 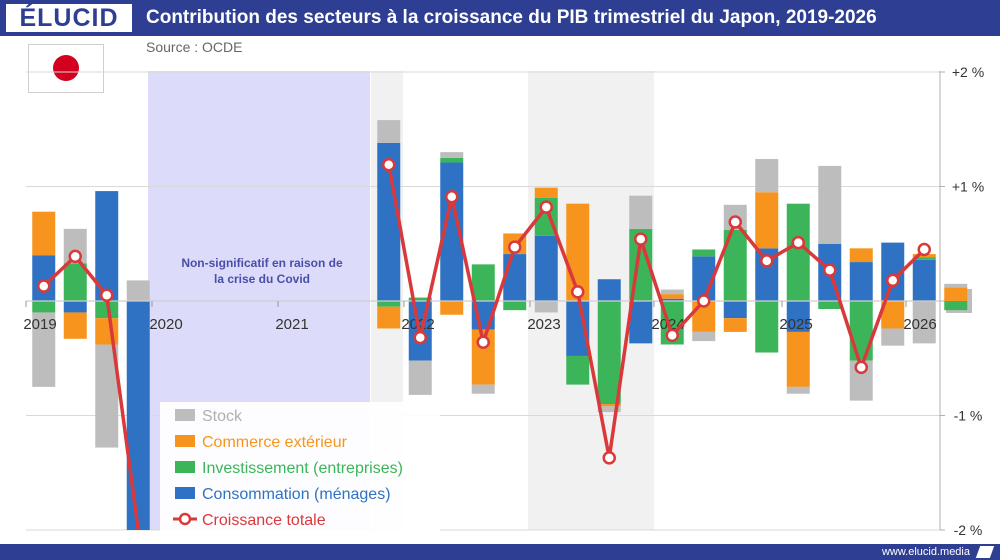 I want to click on source-note: Source : OCDE, so click(x=194, y=47).